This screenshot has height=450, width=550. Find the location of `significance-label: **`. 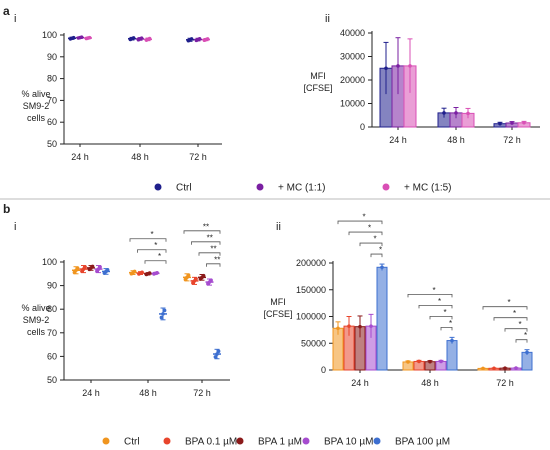

significance-label: ** is located at coordinates (213, 248).